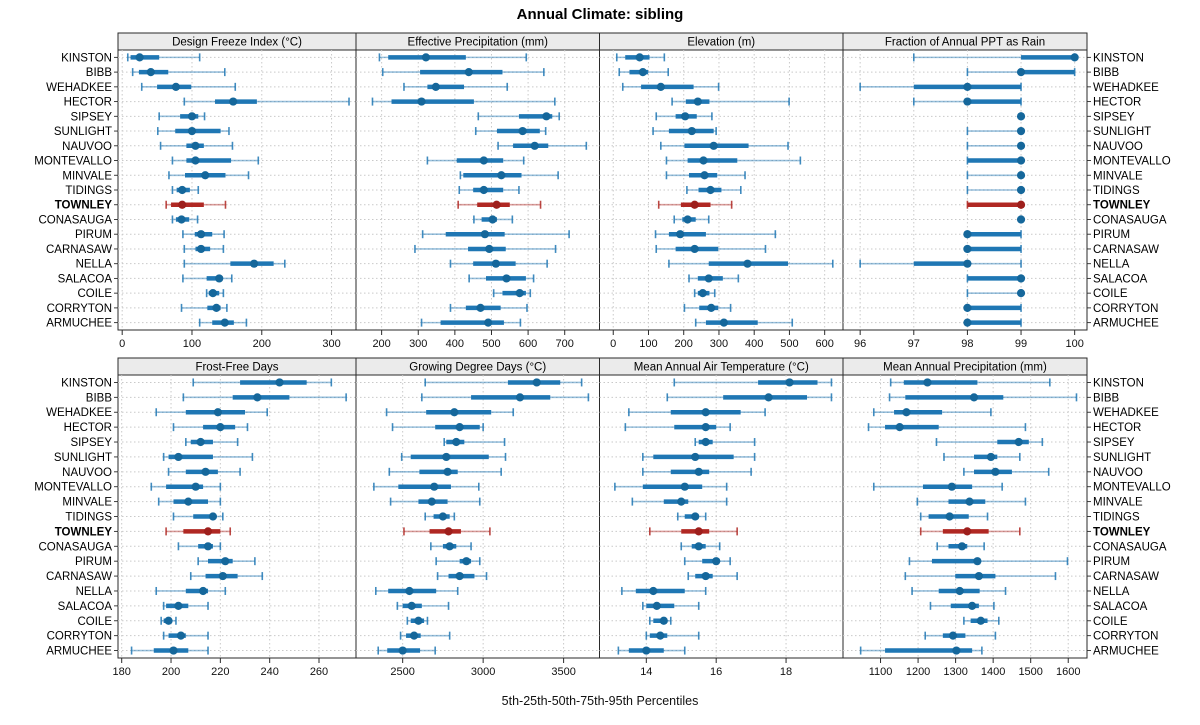  I want to click on interval-pirum, so click(992, 234).